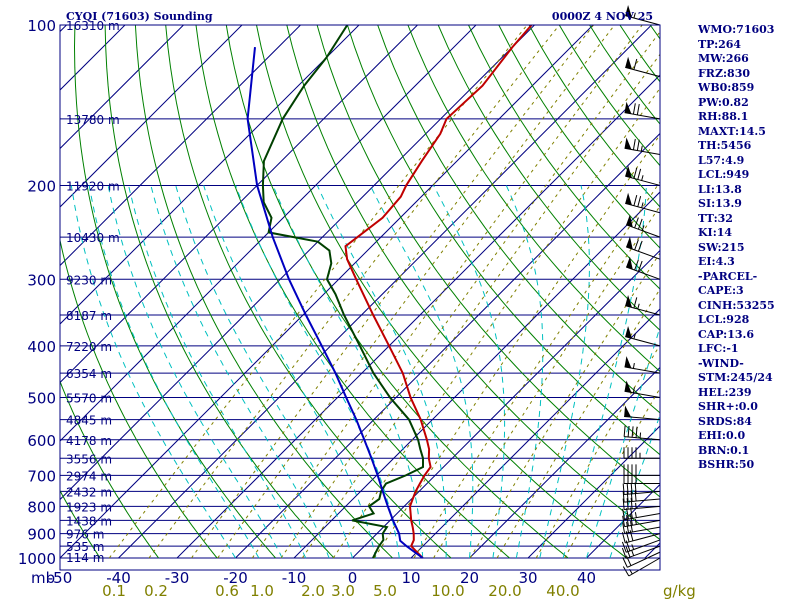 This screenshot has height=600, width=800. I want to click on stat-item: MW:266, so click(723, 58).